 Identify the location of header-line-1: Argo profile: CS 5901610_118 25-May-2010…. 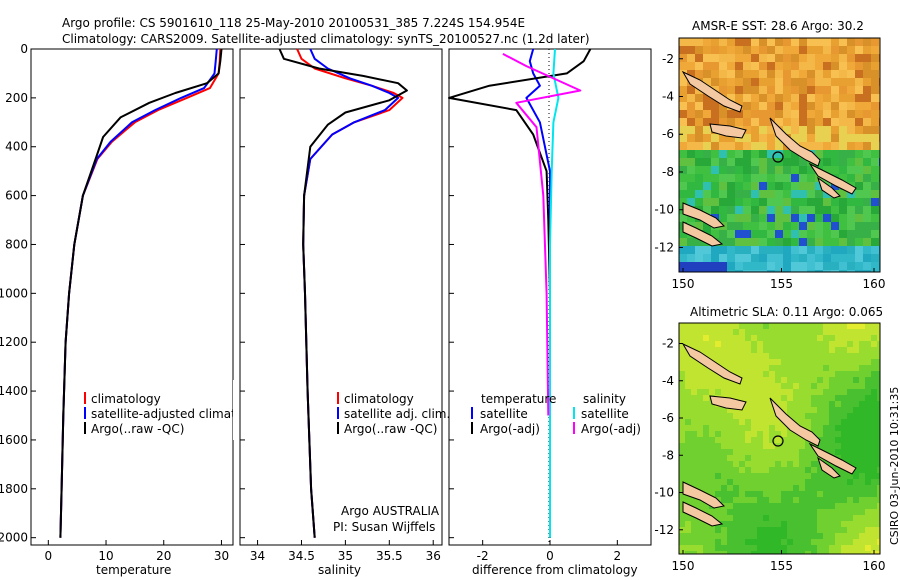
(293, 23).